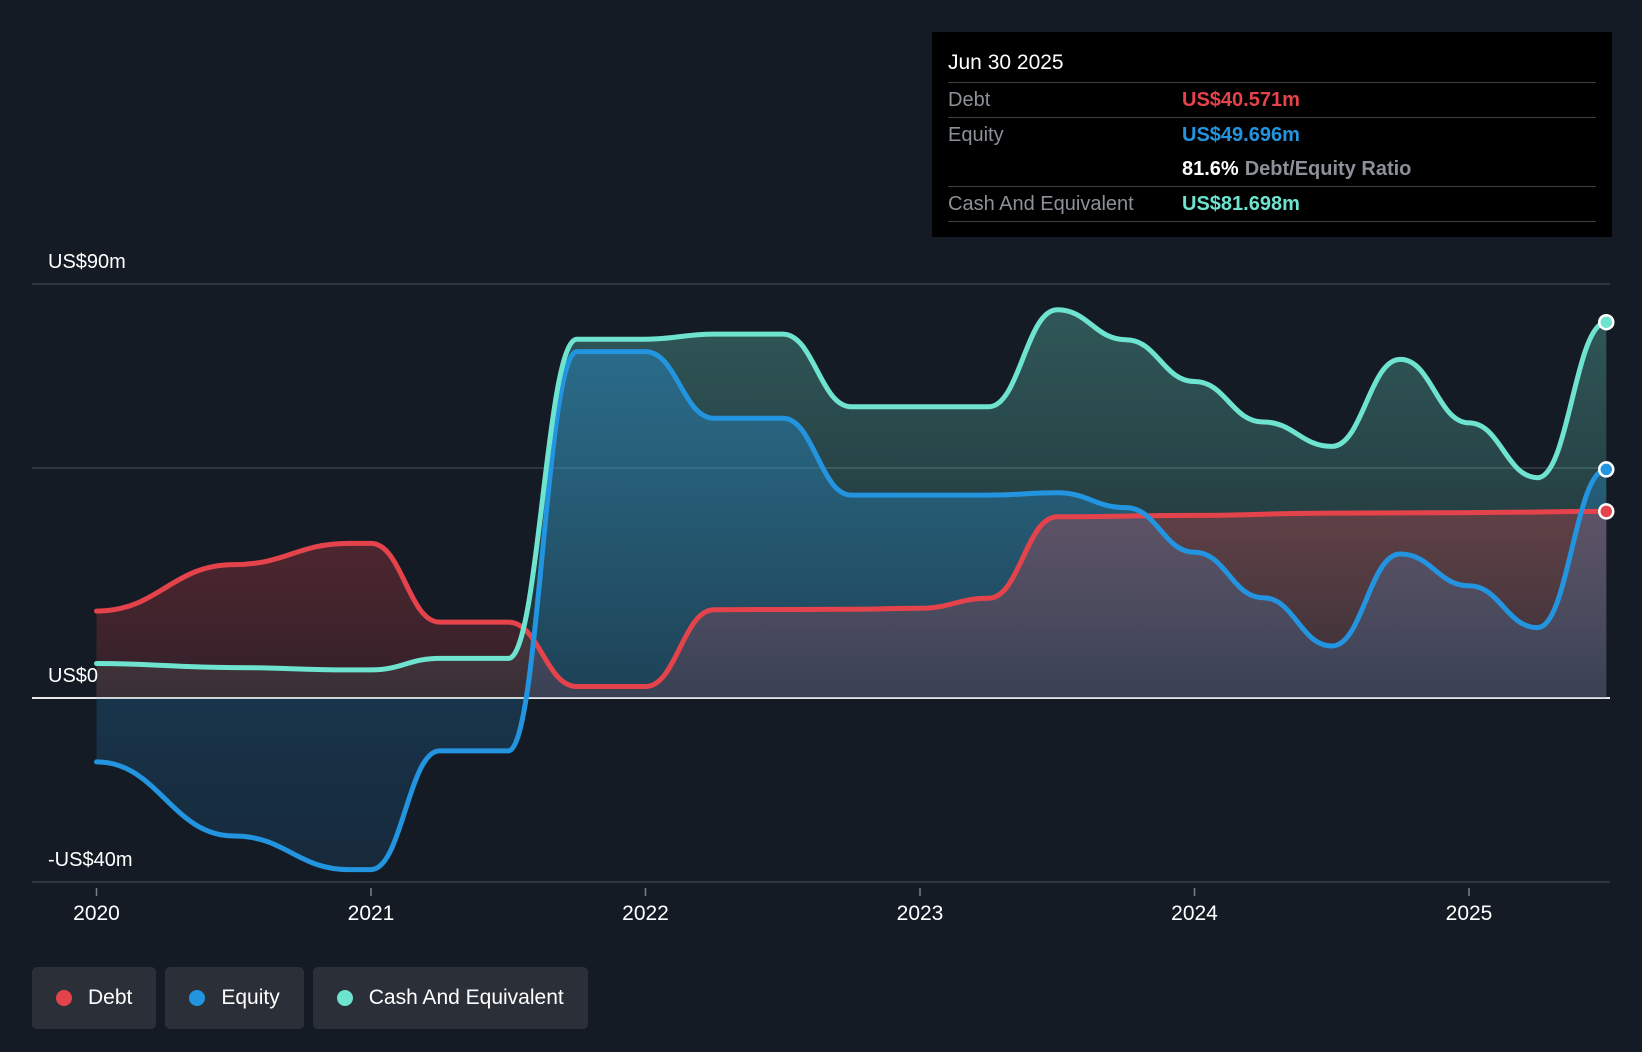  I want to click on chart-legend: Debt Equity Cash And Equivalent, so click(310, 998).